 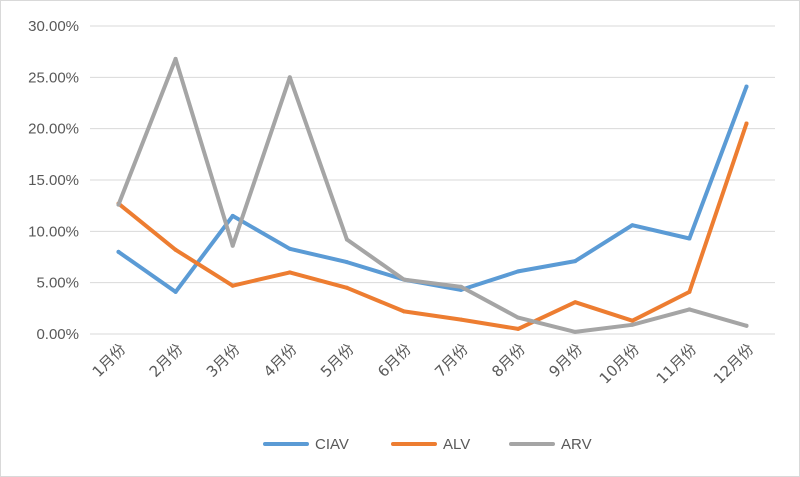 What do you see at coordinates (53, 77) in the screenshot?
I see `y-tick-label: 25.00%` at bounding box center [53, 77].